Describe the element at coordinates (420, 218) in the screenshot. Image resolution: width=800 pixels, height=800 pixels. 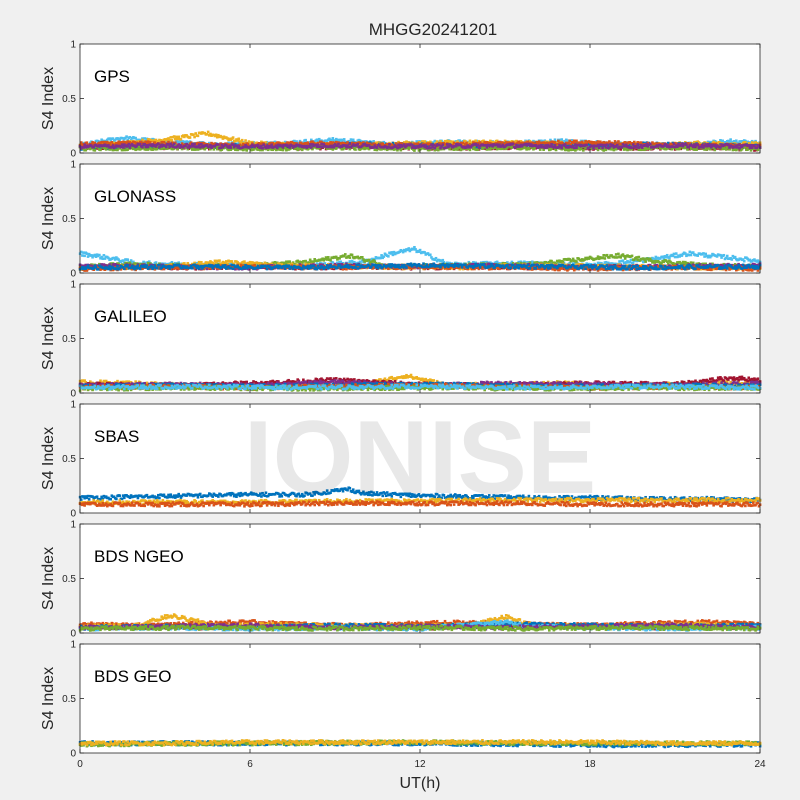
I see `panel-background` at that location.